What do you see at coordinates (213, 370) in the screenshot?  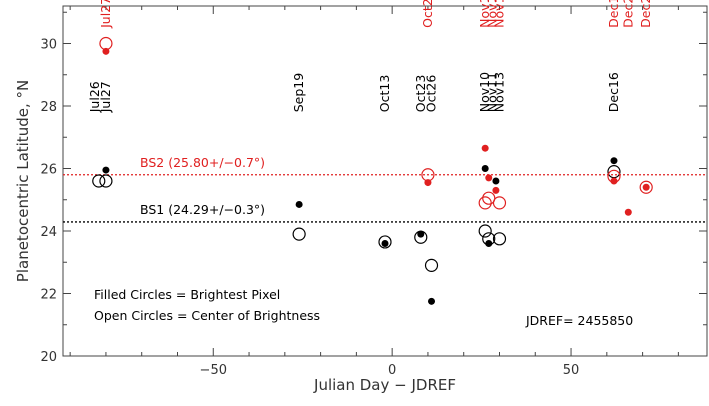 I see `x-tick-label: −50` at bounding box center [213, 370].